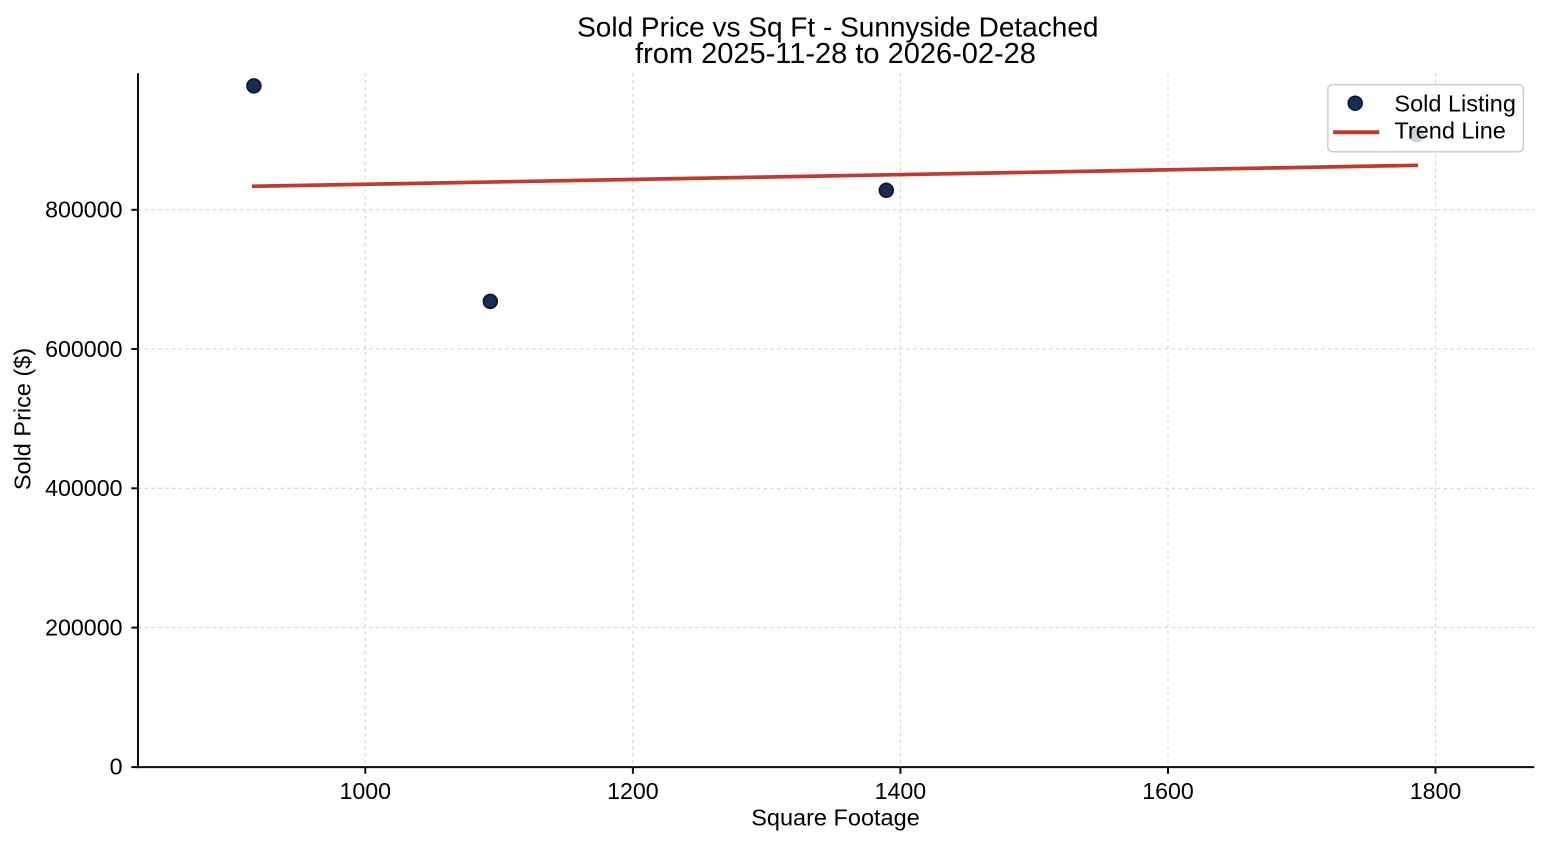 This screenshot has height=845, width=1547. I want to click on svg-text: 200000, so click(83, 627).